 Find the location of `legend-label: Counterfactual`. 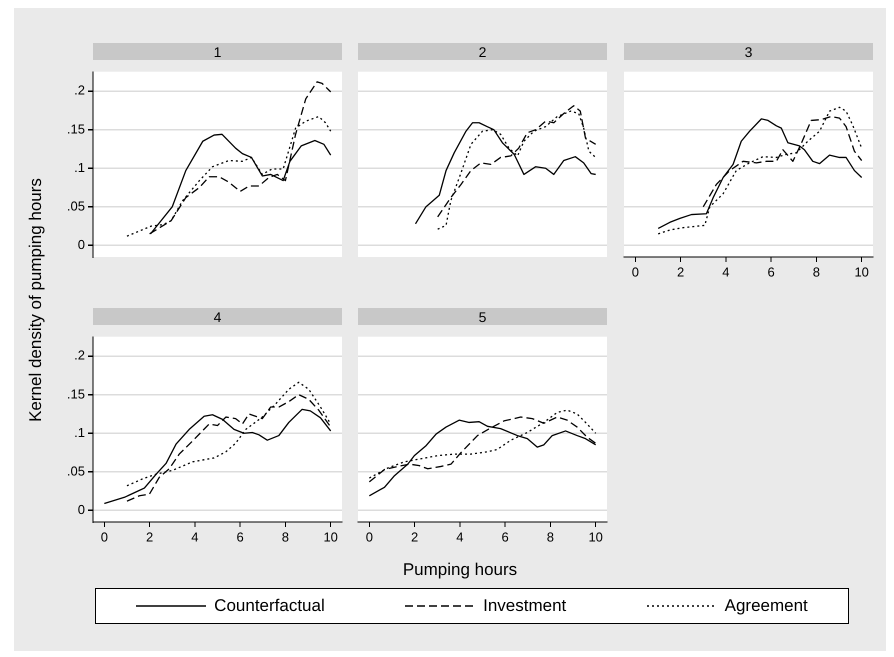

legend-label: Counterfactual is located at coordinates (269, 606).